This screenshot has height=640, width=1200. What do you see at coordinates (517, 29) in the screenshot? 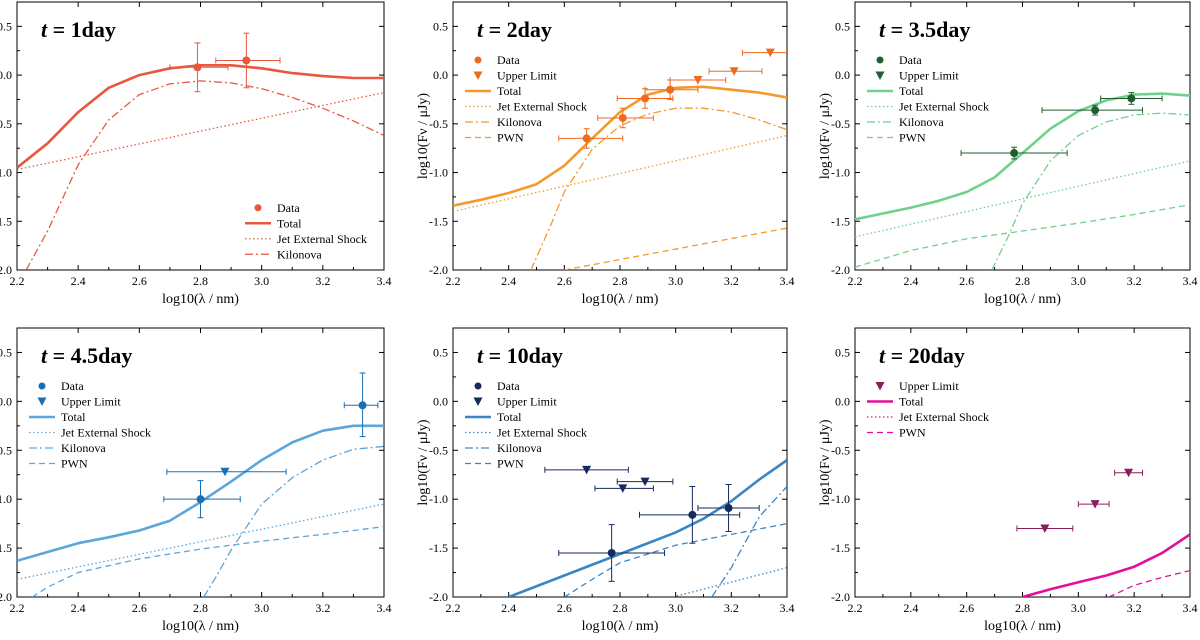
I see `panel-title-value: = 2day` at bounding box center [517, 29].